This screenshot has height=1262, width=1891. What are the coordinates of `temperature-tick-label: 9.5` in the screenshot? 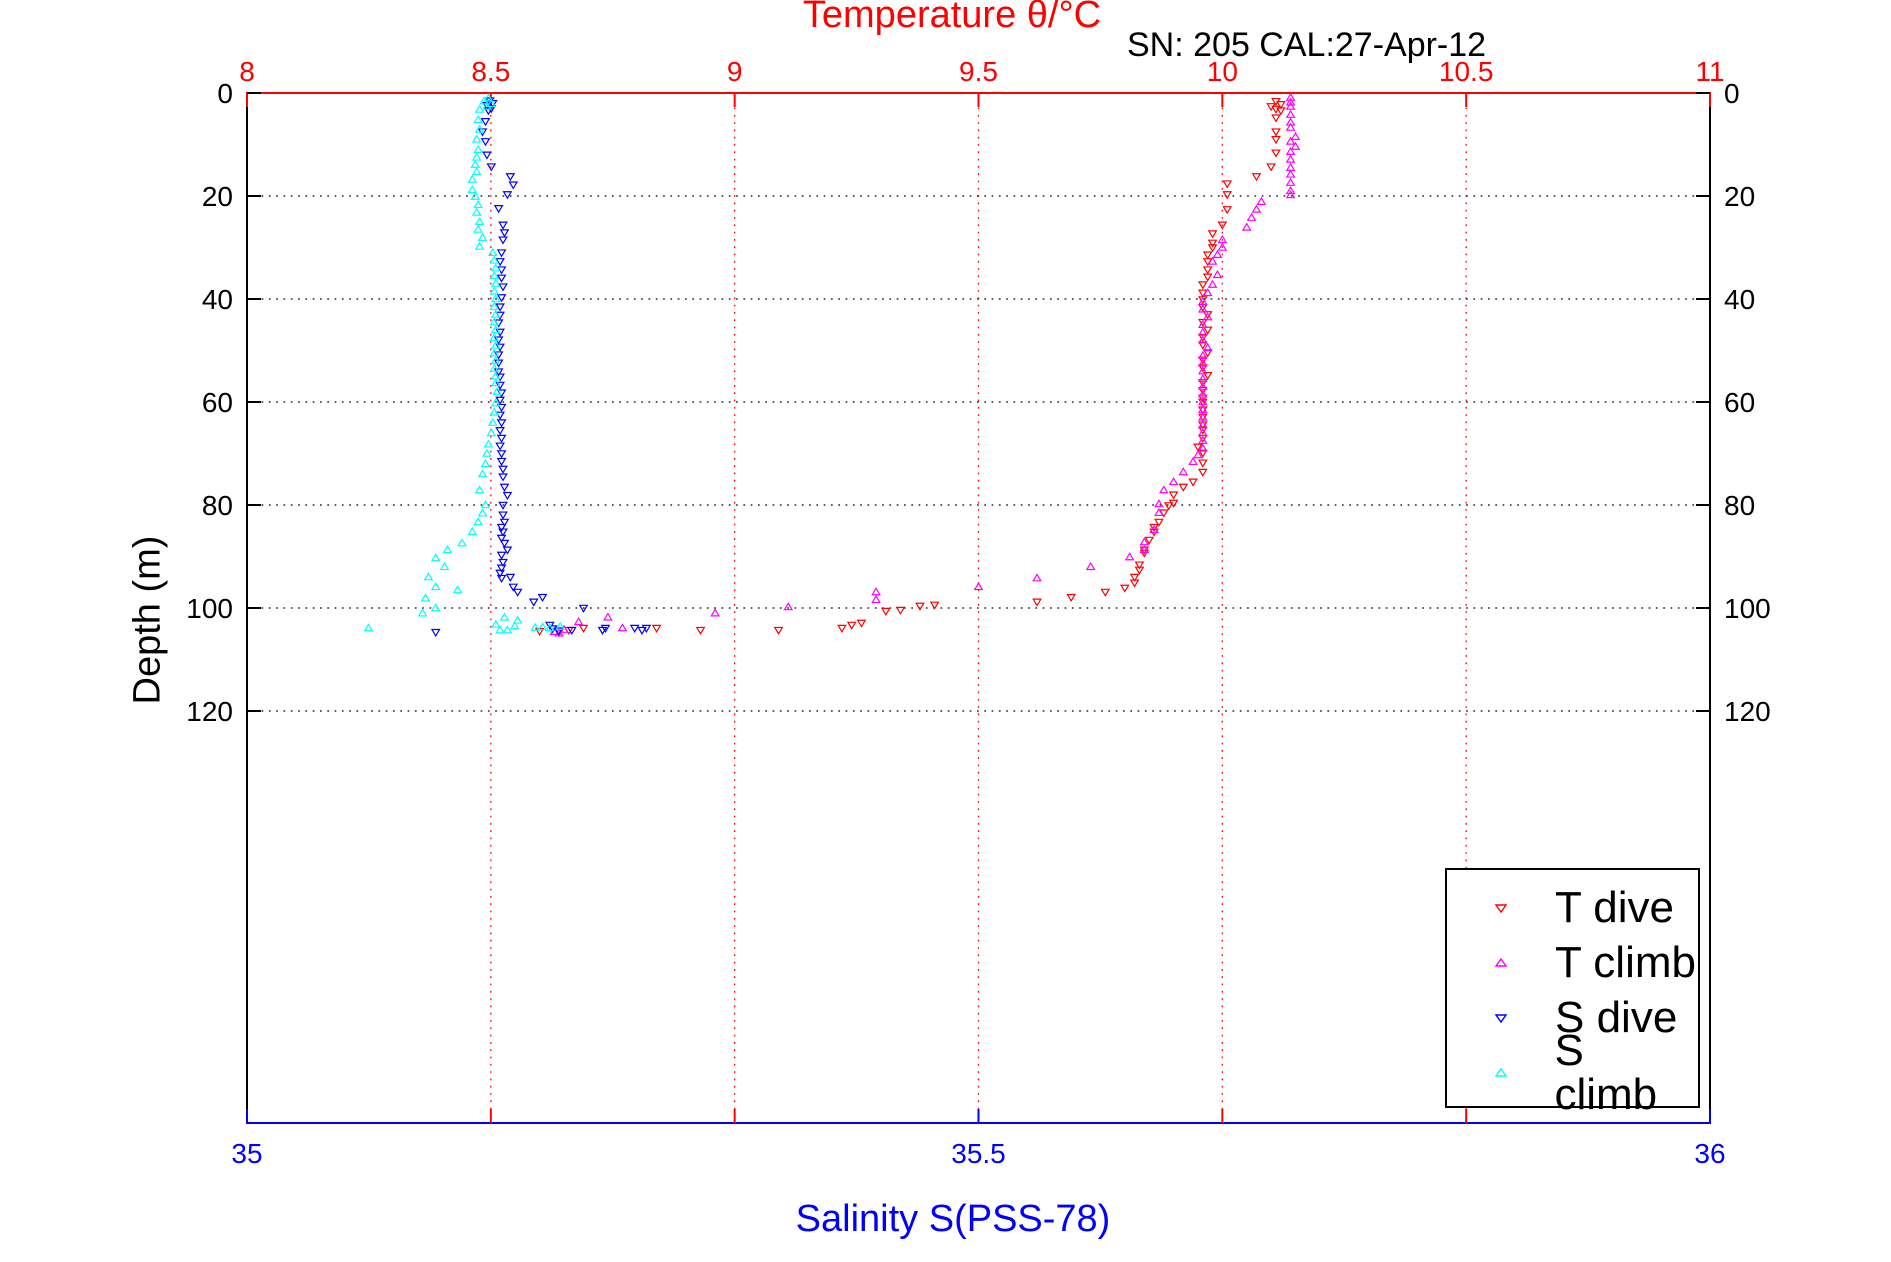 It's located at (978, 71).